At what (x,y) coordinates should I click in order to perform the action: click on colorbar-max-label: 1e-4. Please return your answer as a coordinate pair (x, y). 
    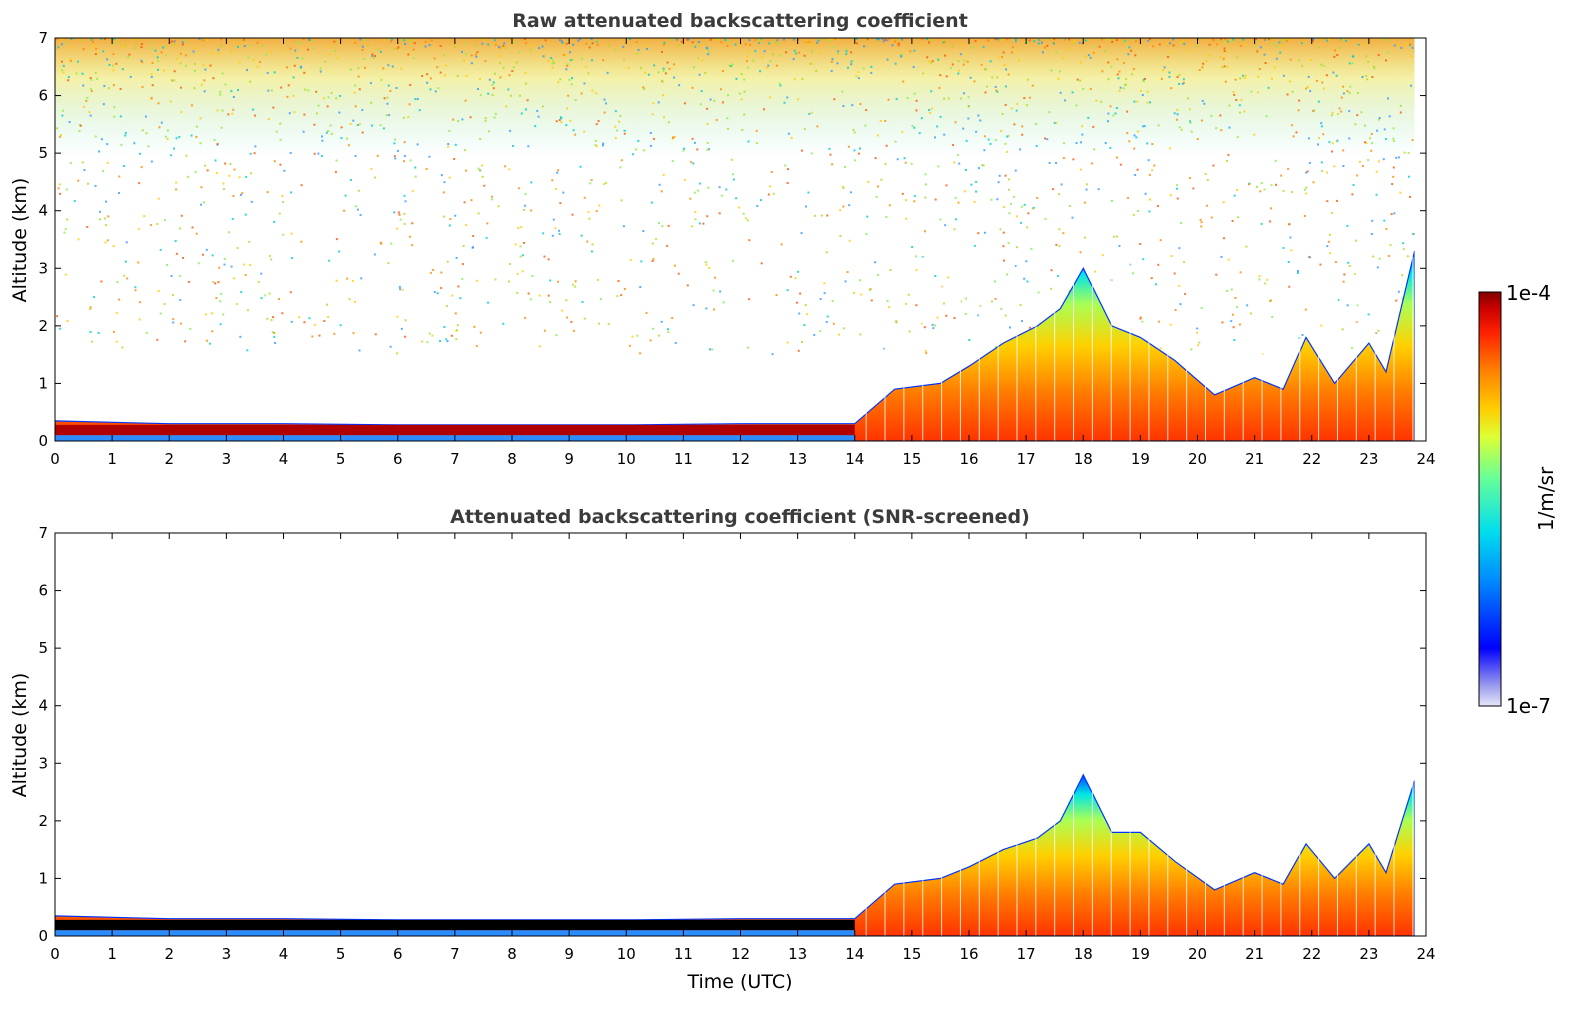
    Looking at the image, I should click on (1528, 293).